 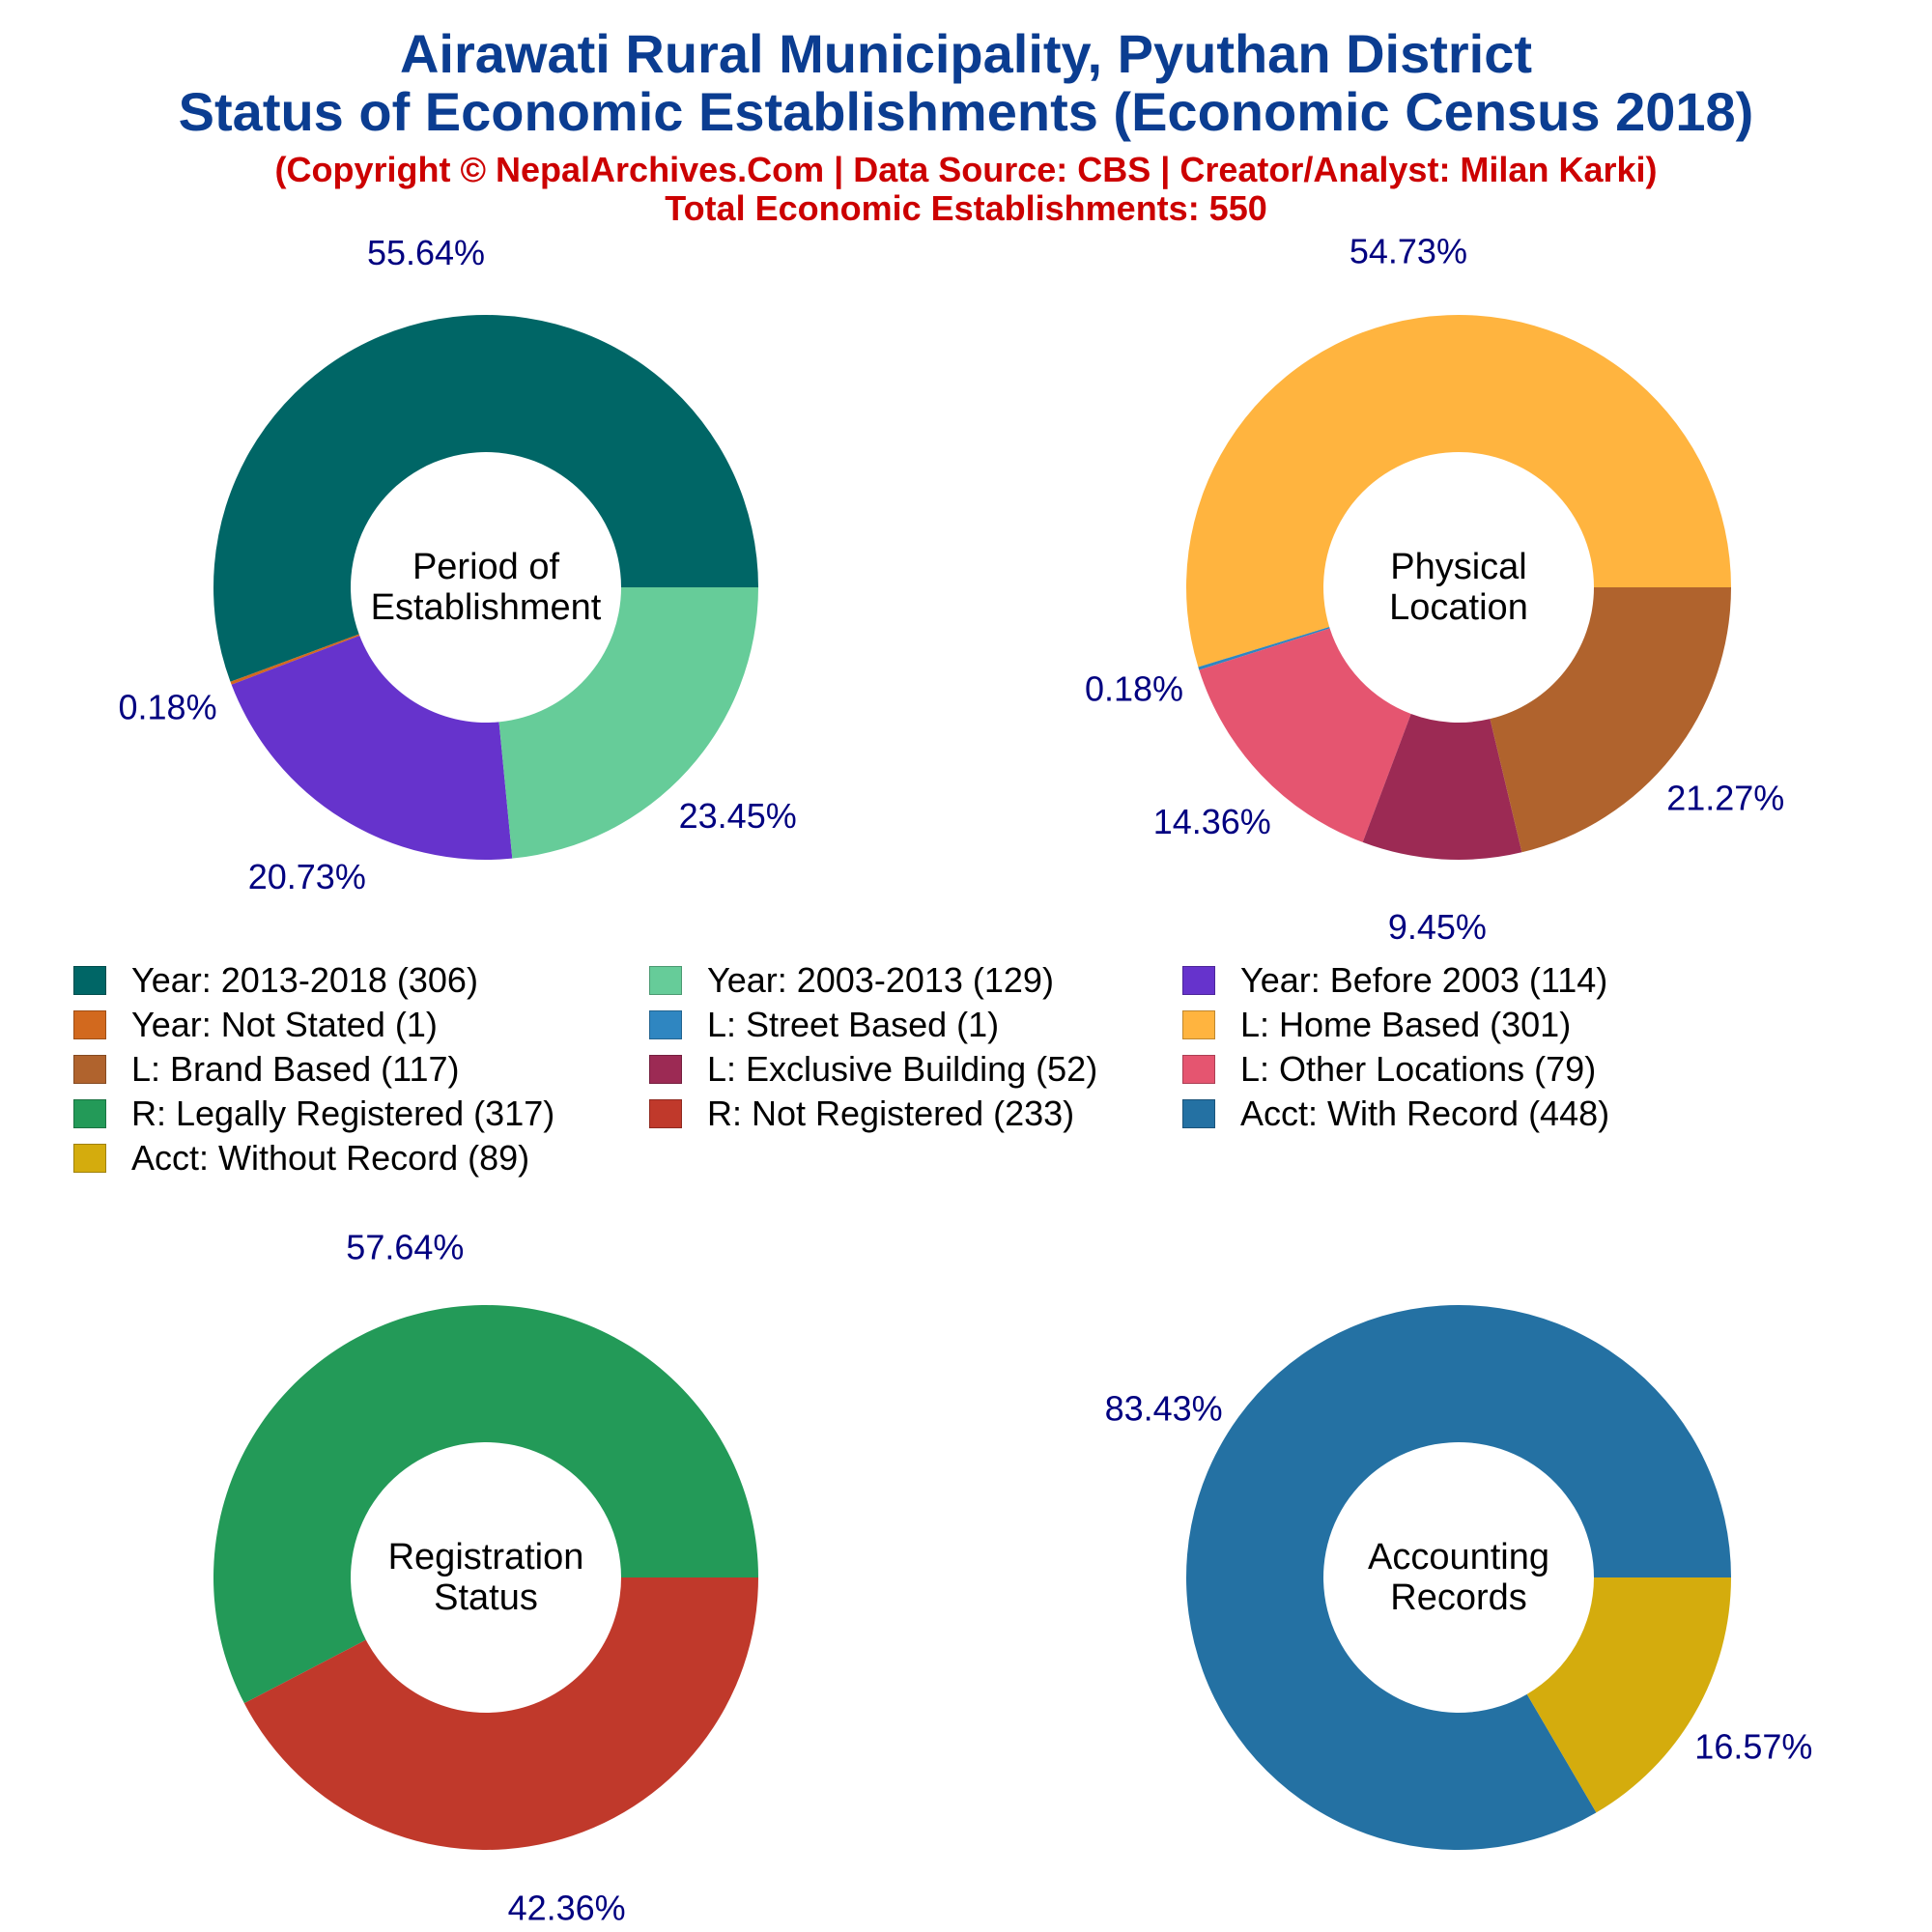 I want to click on legend-item: Year: 2013-2018 (306), so click(x=275, y=980).